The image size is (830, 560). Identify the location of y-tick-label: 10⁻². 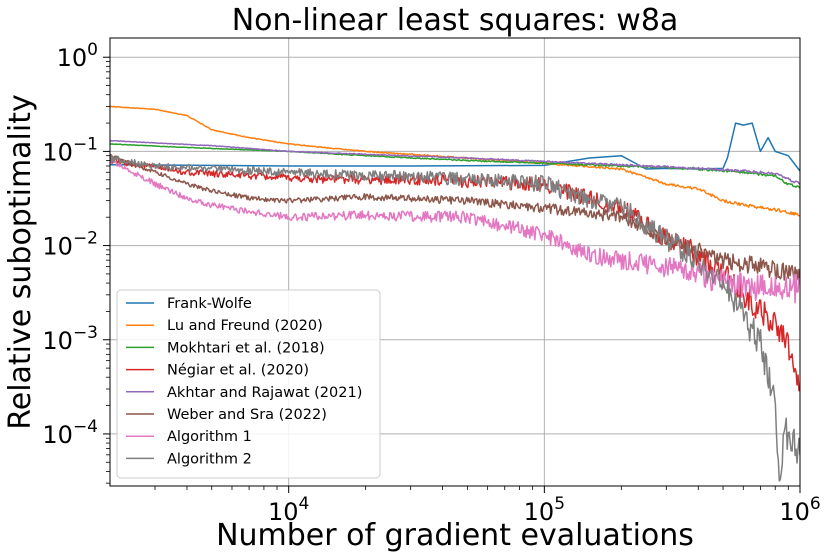
(70, 245).